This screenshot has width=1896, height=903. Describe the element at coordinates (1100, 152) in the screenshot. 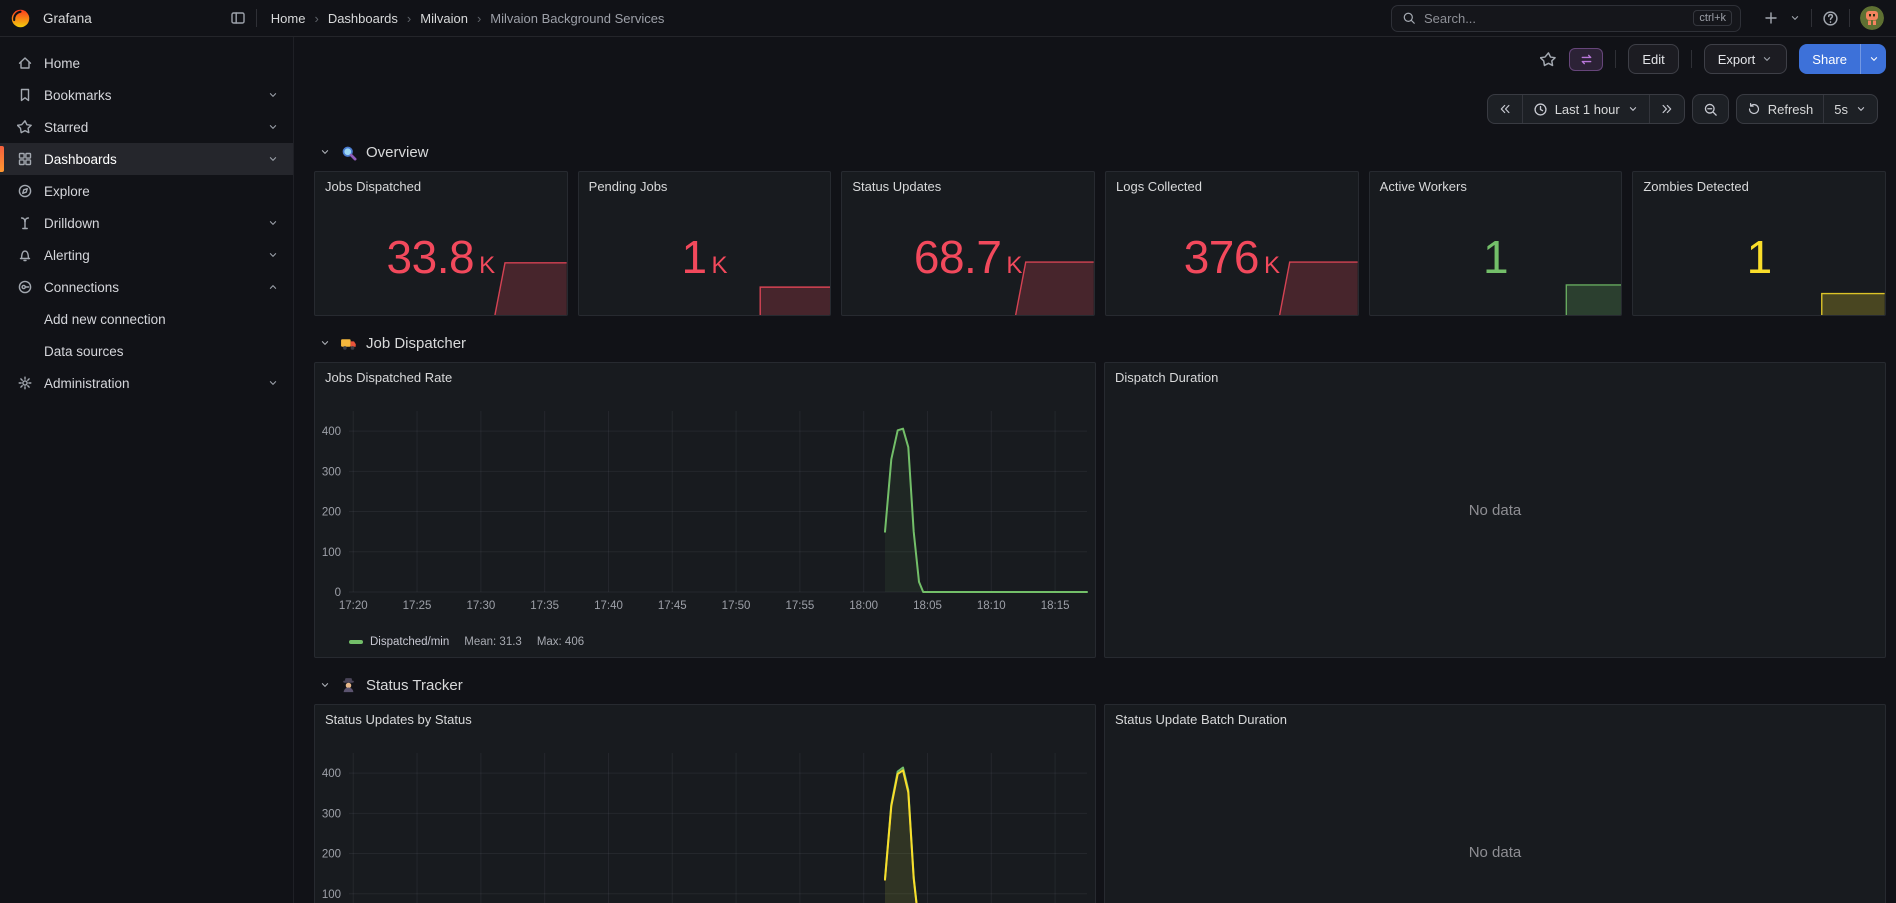

I see `section-header-overview: Overview` at that location.